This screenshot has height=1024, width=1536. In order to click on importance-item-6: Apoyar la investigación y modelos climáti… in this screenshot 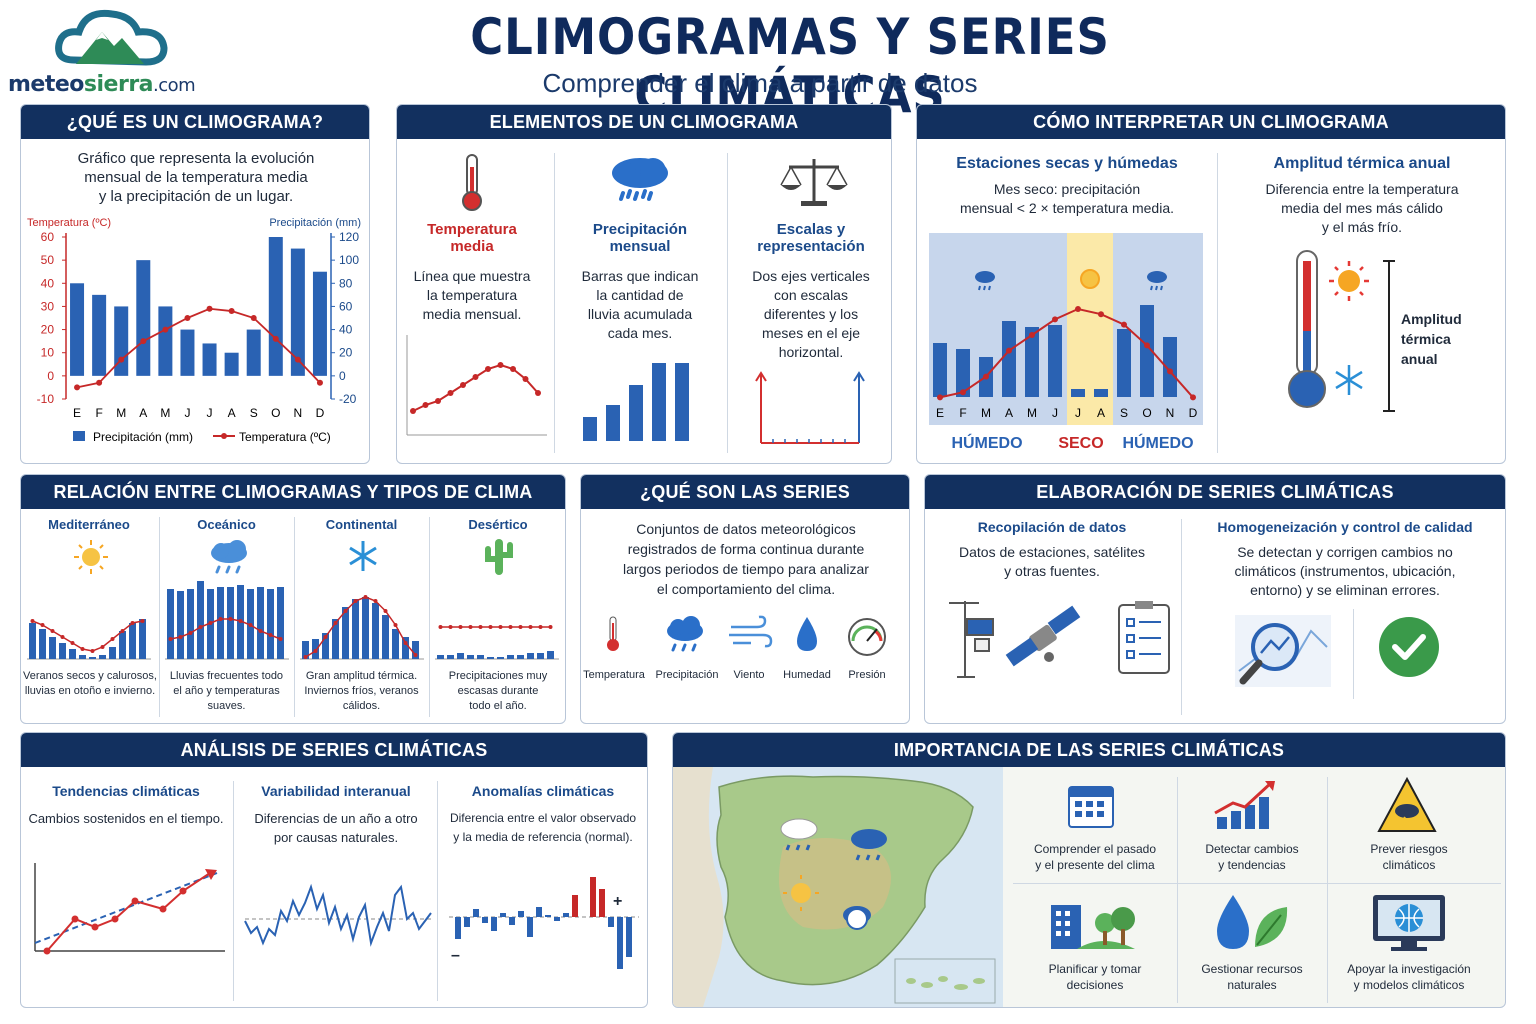, I will do `click(1409, 977)`.